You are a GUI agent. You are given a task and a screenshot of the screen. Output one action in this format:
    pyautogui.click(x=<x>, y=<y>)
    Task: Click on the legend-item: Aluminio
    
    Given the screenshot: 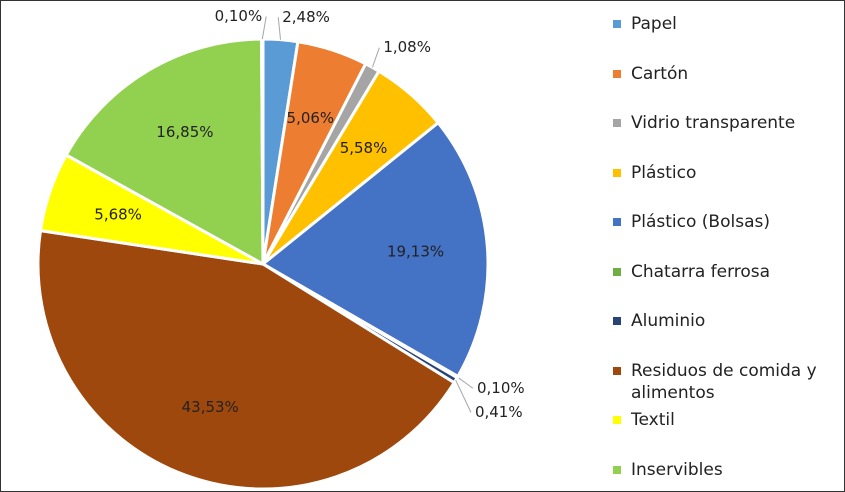 What is the action you would take?
    pyautogui.click(x=659, y=321)
    